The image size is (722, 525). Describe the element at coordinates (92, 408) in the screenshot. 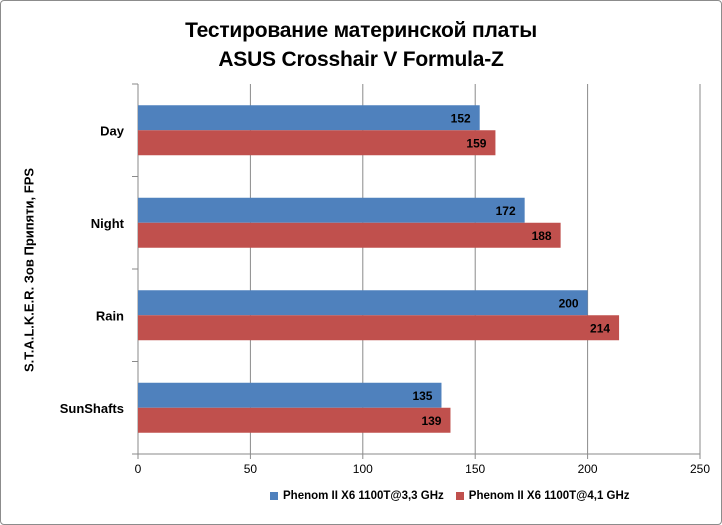

I see `category-label-sunshafts: SunShafts` at that location.